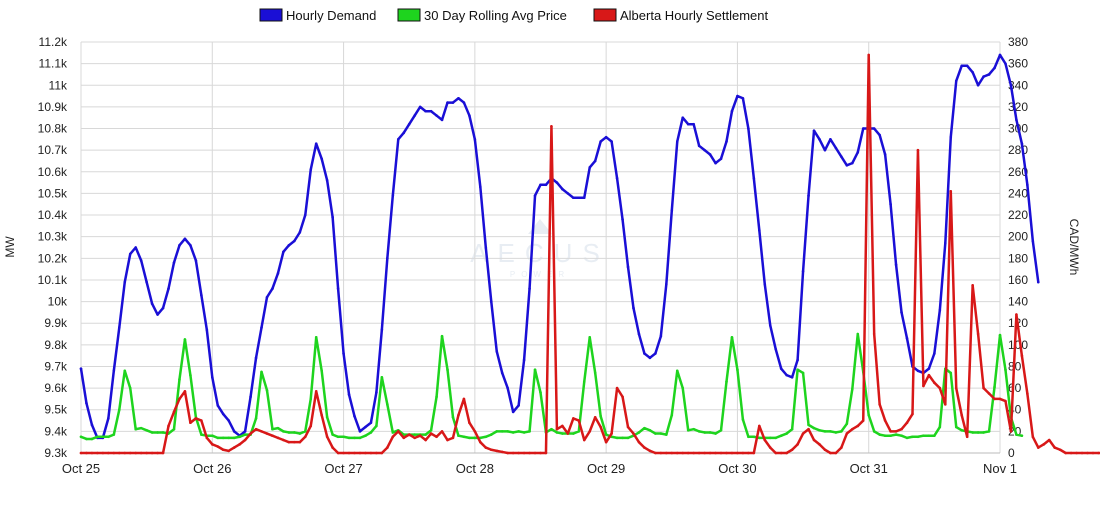  Describe the element at coordinates (212, 468) in the screenshot. I see `x-tick-label: Oct 26` at that location.